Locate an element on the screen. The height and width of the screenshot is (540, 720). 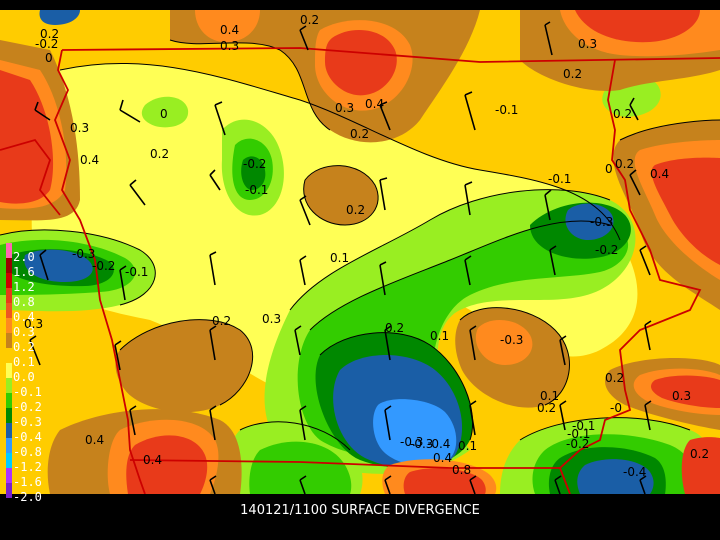
field-pos04-southeast is located at coordinates (685, 391).